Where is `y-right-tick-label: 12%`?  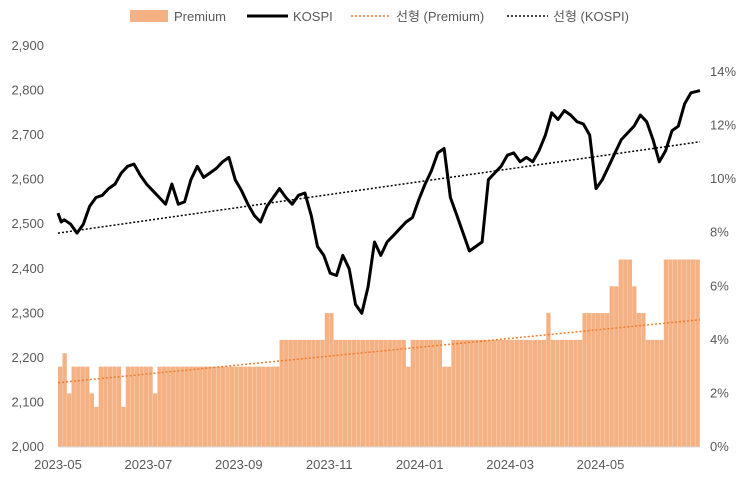 y-right-tick-label: 12% is located at coordinates (723, 125).